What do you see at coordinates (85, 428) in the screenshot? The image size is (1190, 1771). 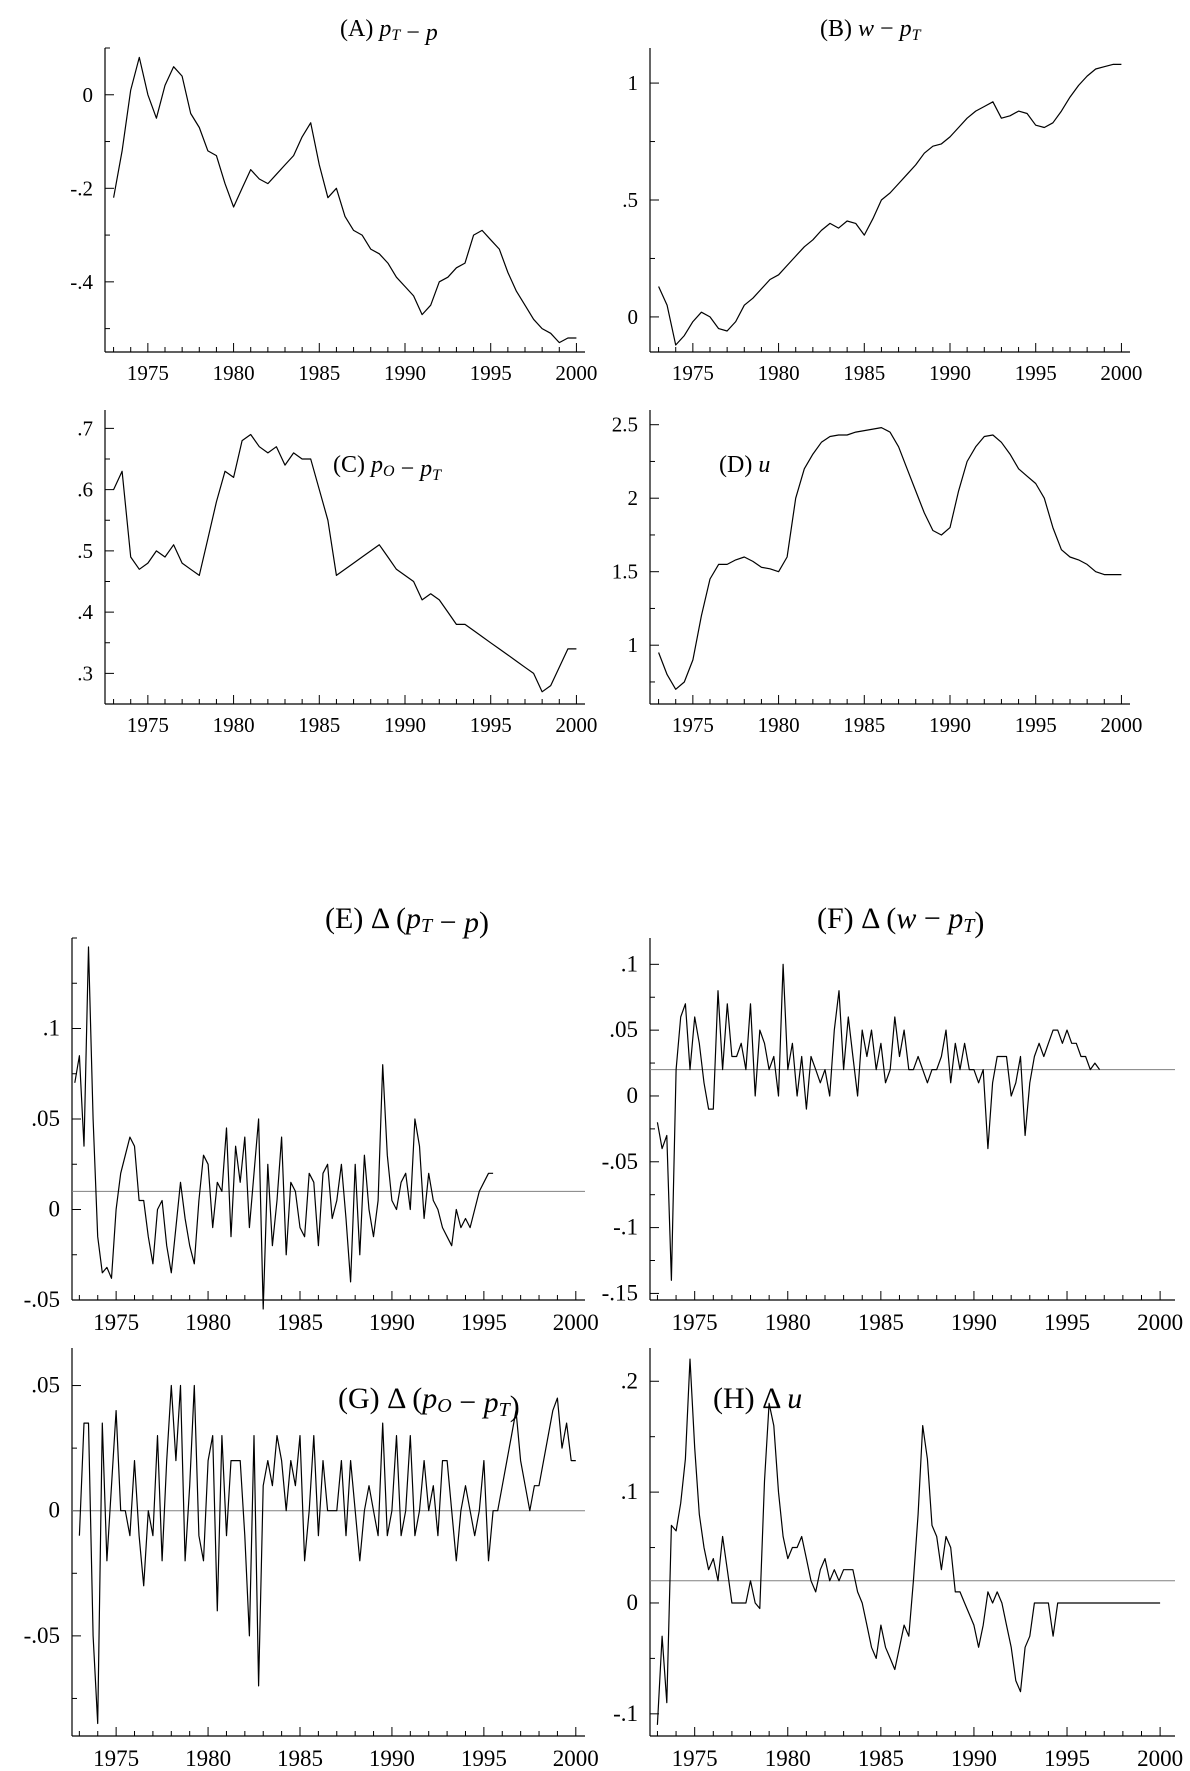 I see `y-tick-label: .7` at bounding box center [85, 428].